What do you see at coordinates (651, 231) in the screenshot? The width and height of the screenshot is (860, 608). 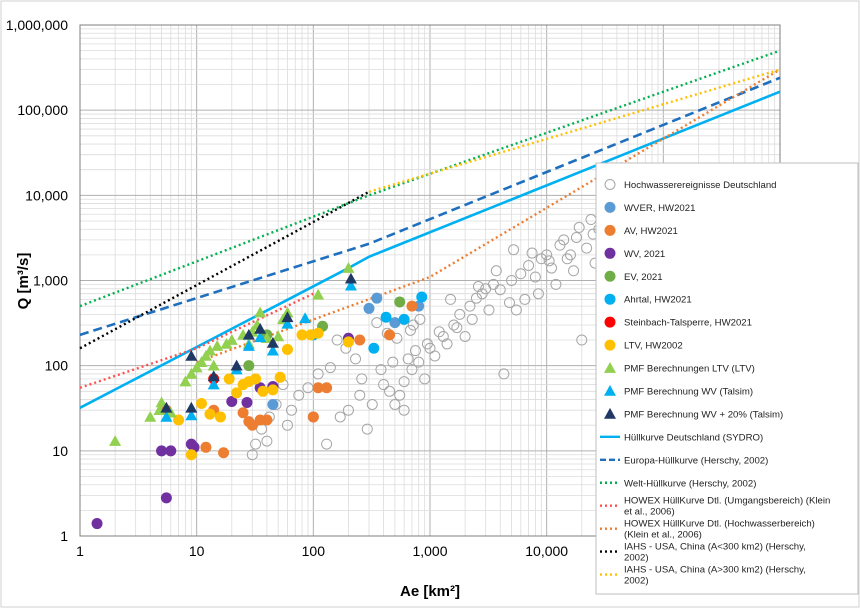 I see `legend-label: AV, HW2021` at bounding box center [651, 231].